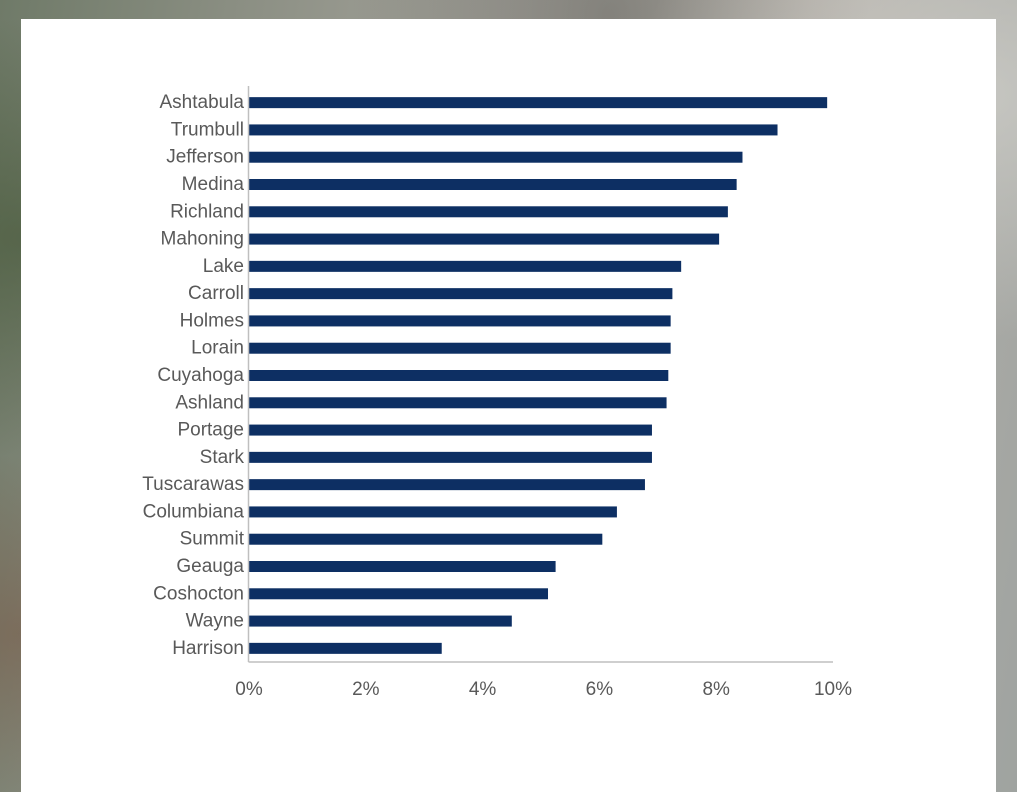 This screenshot has height=792, width=1017. Describe the element at coordinates (458, 403) in the screenshot. I see `bar-ashland` at that location.